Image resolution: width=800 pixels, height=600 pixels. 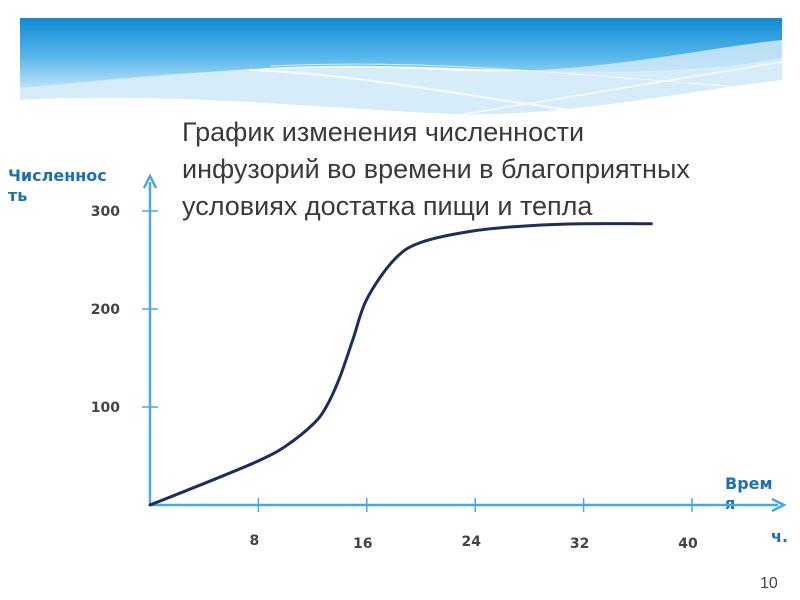 What do you see at coordinates (780, 536) in the screenshot?
I see `x-axis-unit: ч.` at bounding box center [780, 536].